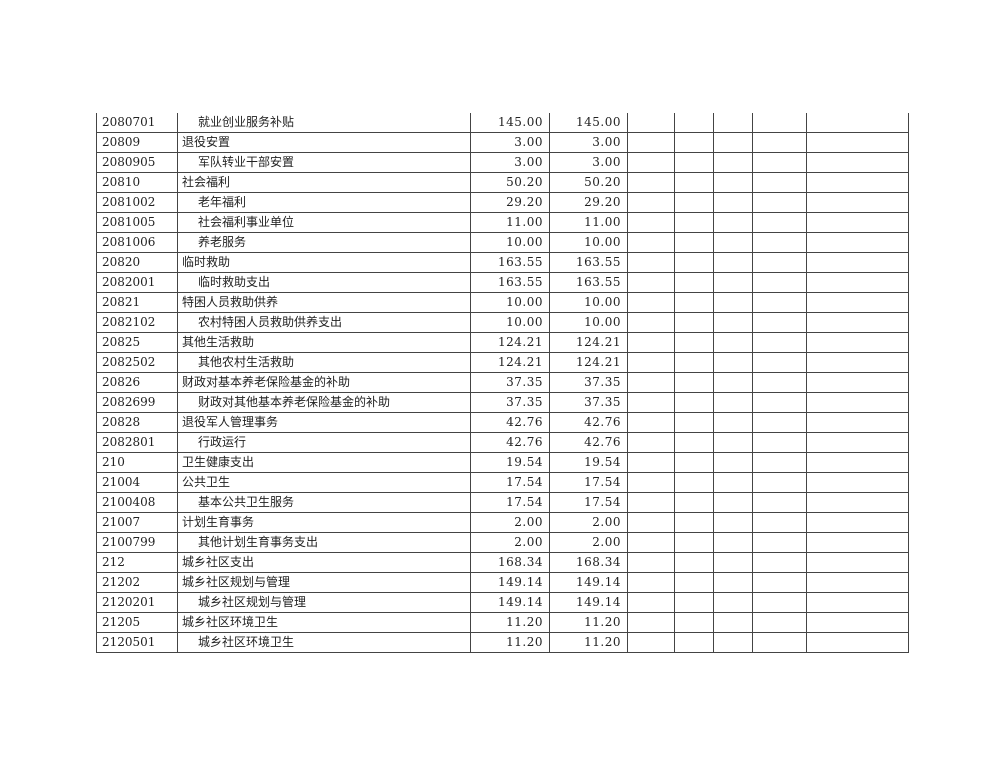 The height and width of the screenshot is (772, 1000). I want to click on subject-code-cell: 20821, so click(137, 302).